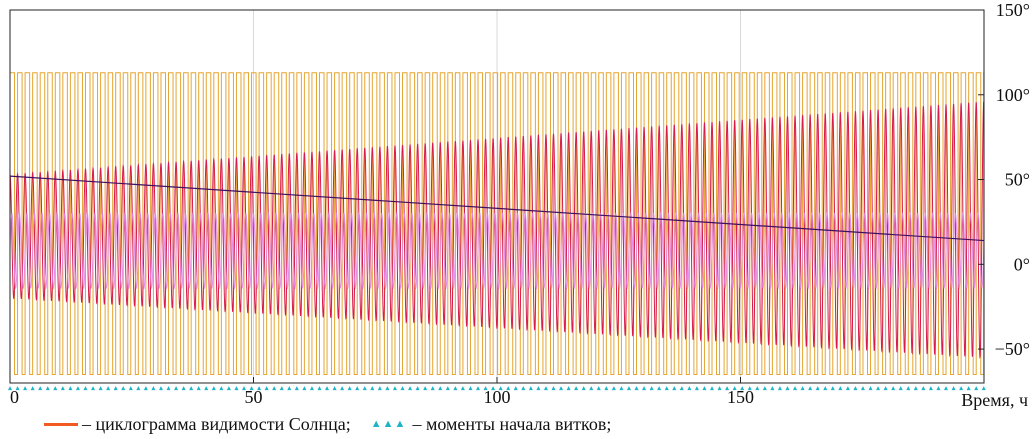  I want to click on legend-label-sun-visibility: – циклограмма видимости Солнца;, so click(216, 423).